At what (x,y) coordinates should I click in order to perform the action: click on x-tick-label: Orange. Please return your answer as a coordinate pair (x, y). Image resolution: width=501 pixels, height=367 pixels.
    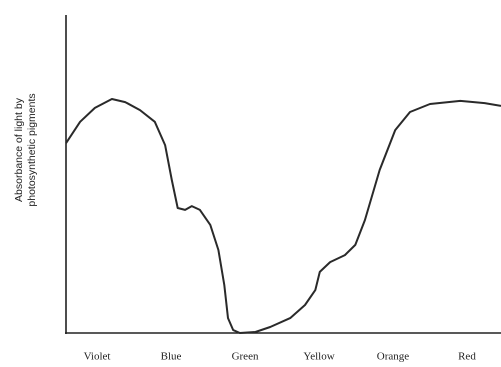
    Looking at the image, I should click on (393, 357).